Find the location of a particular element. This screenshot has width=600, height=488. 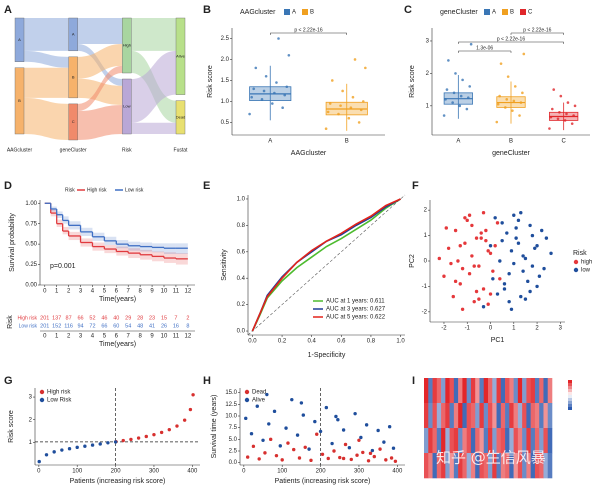

x-tick-label: 3 is located at coordinates (561, 329).